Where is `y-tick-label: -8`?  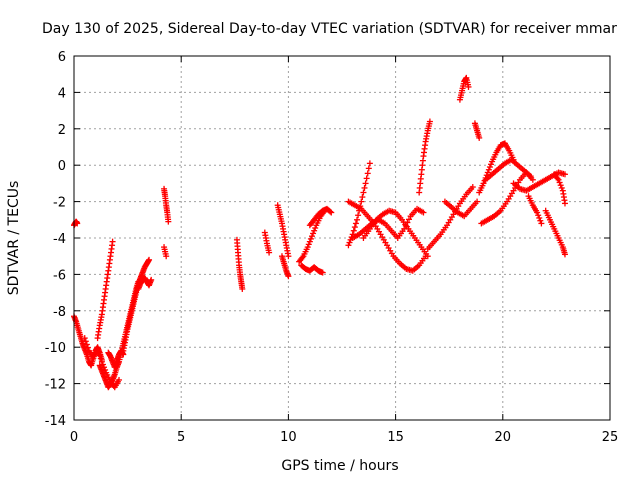
y-tick-label: -8 is located at coordinates (59, 312).